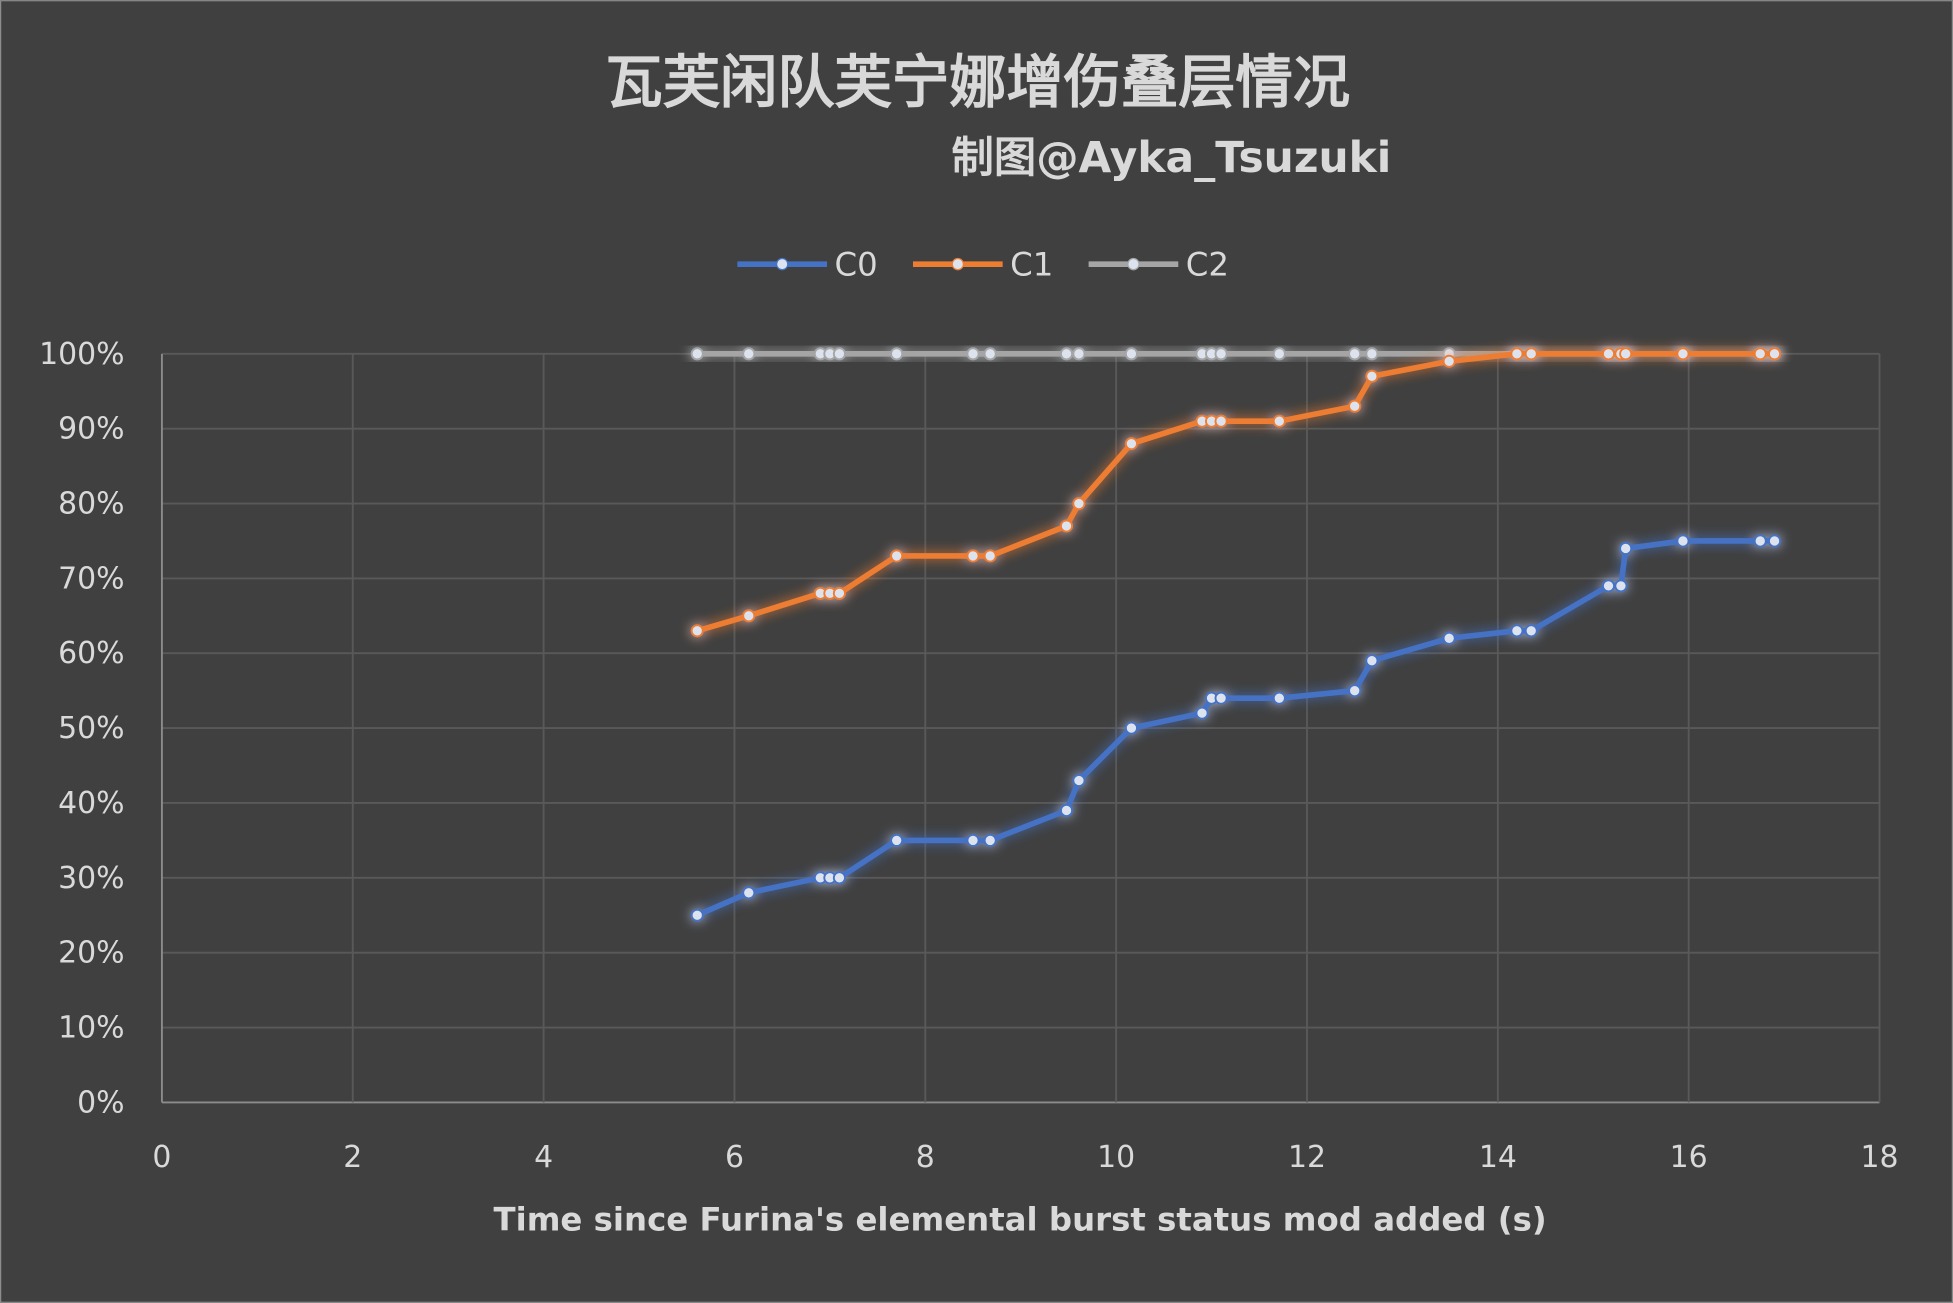 This screenshot has width=1953, height=1303. What do you see at coordinates (1880, 1157) in the screenshot?
I see `x-tick-label: 18` at bounding box center [1880, 1157].